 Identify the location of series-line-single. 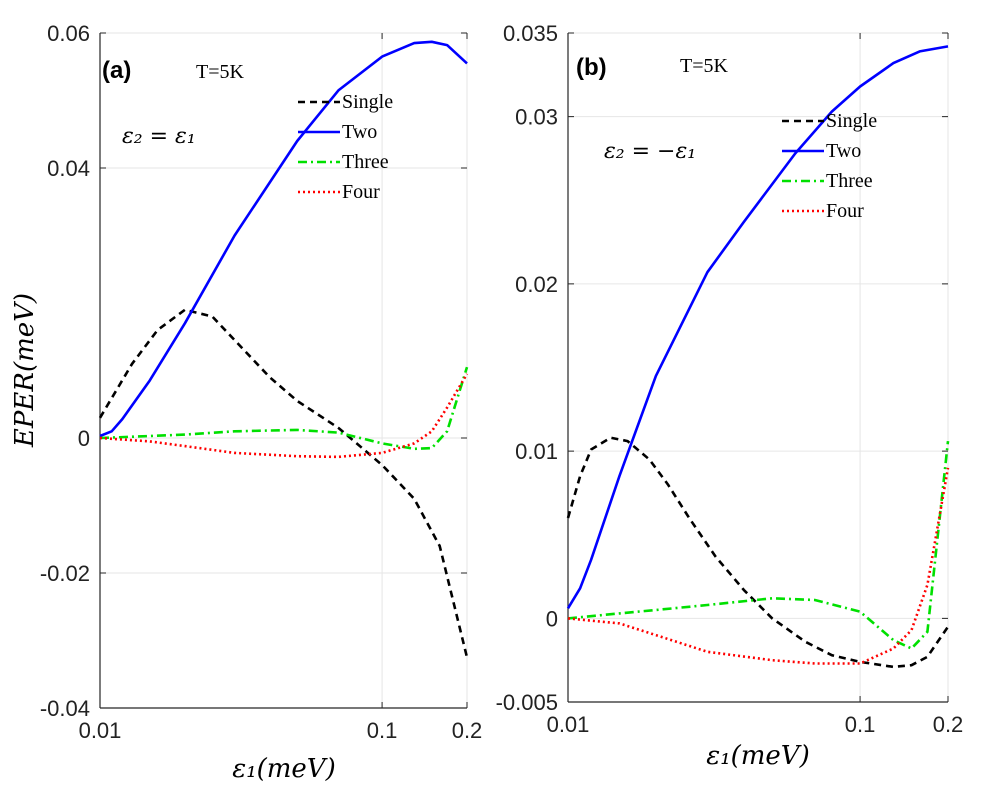
(758, 552).